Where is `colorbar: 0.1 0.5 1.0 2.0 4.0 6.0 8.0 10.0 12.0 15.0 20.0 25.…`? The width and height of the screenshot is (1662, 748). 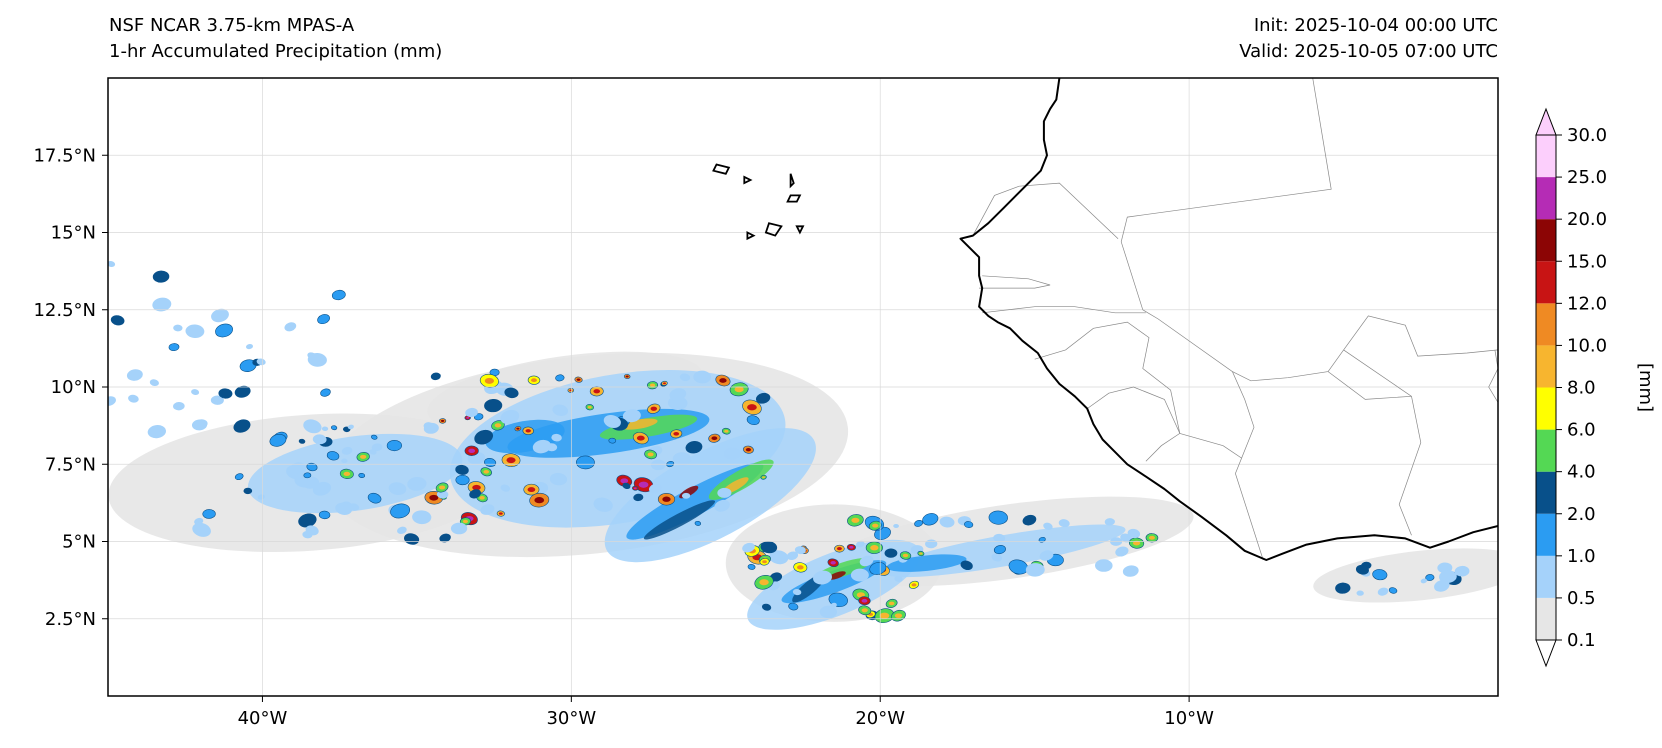 colorbar: 0.1 0.5 1.0 2.0 4.0 6.0 8.0 10.0 12.0 15.0 20.0 25.… is located at coordinates (1595, 387).